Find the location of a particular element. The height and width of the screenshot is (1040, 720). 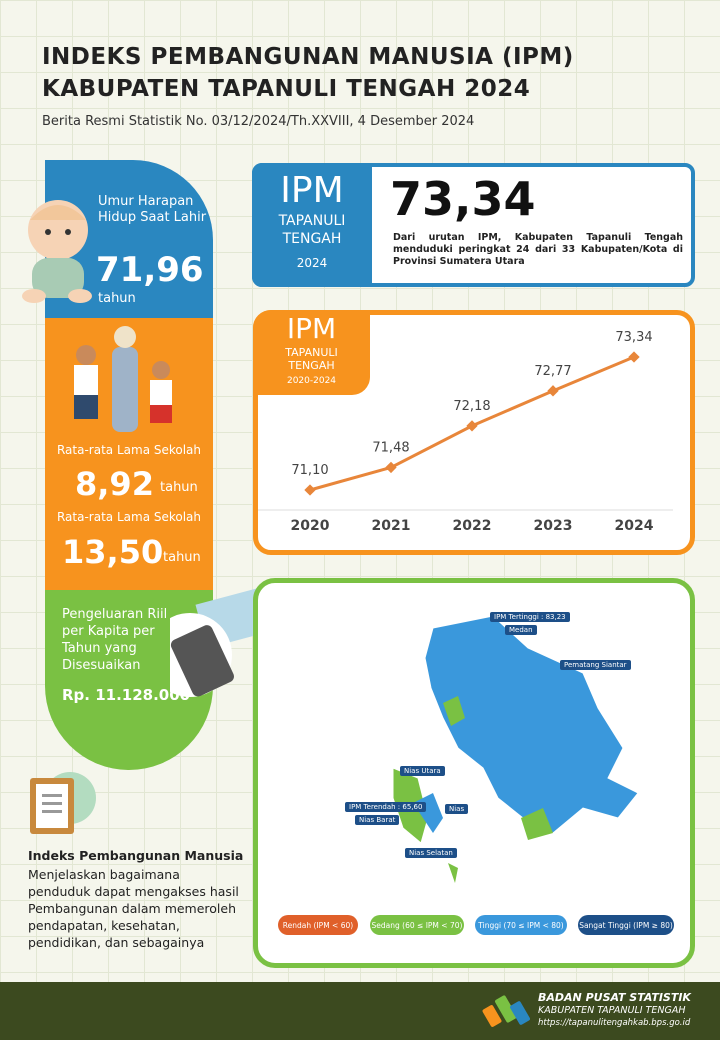

value-label: 72,77 is located at coordinates (552, 371).